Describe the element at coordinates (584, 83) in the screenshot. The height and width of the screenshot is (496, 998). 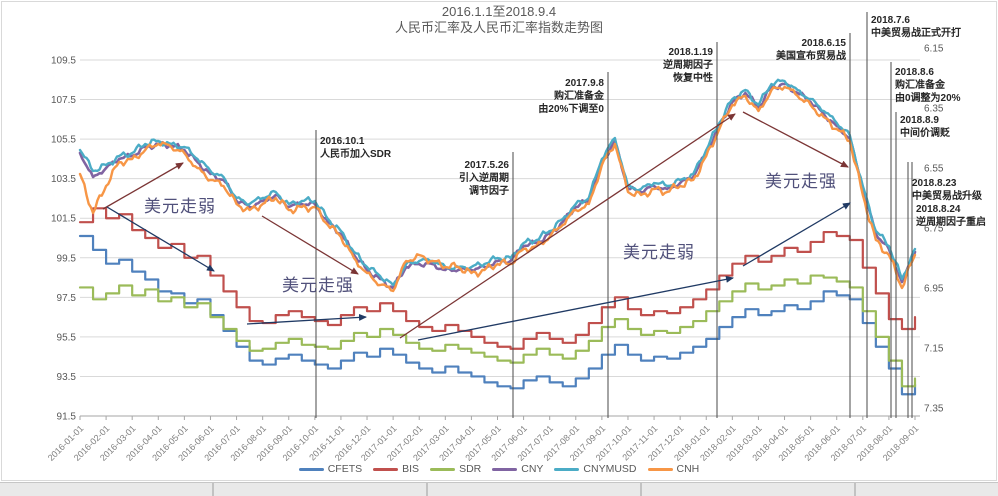
I see `event-text-2017.9.8: 2017.9.8` at that location.